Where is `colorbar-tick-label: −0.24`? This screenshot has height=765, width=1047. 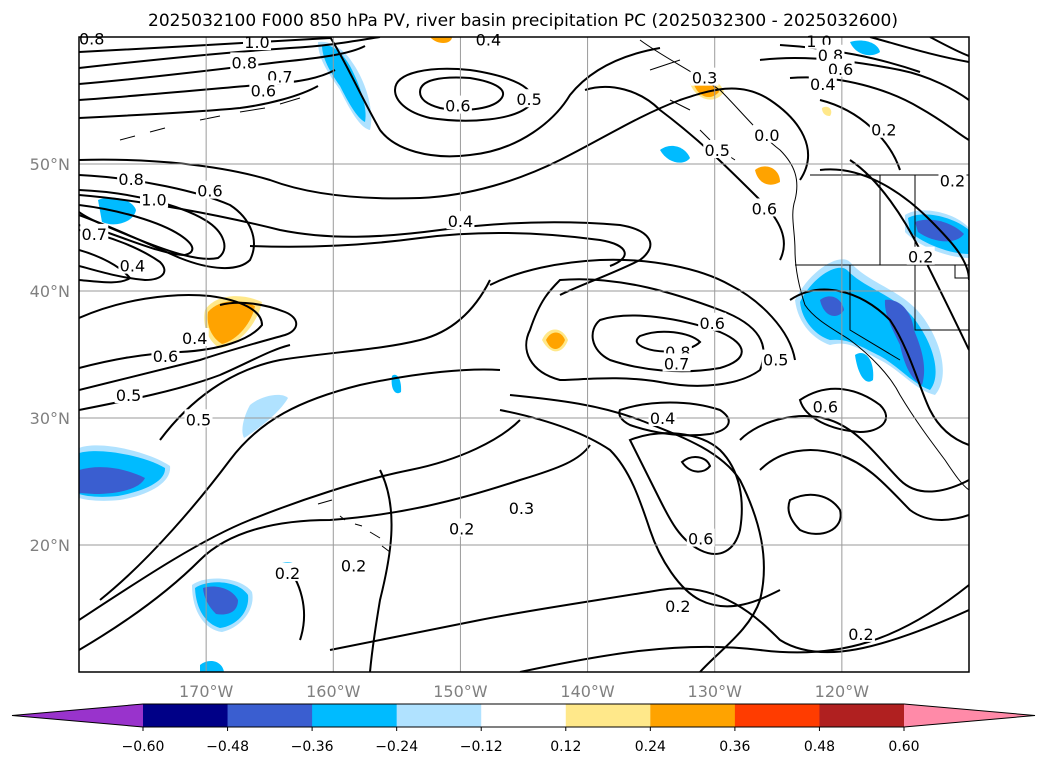 colorbar-tick-label: −0.24 is located at coordinates (396, 747).